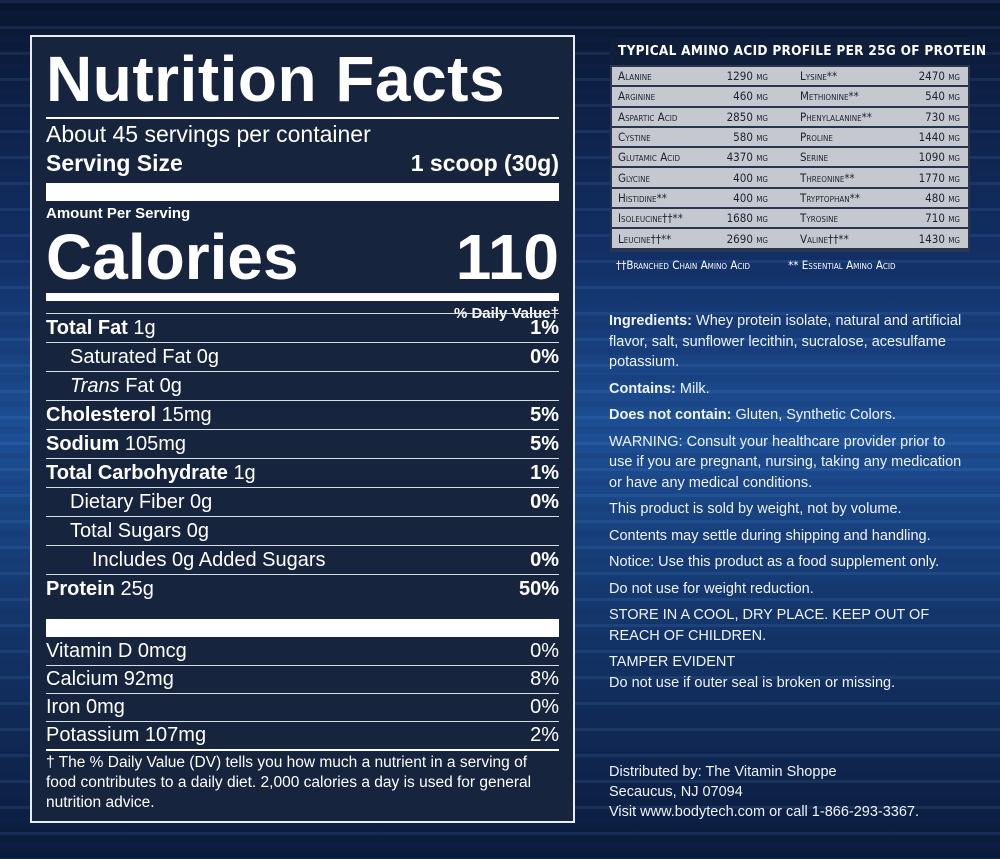  Describe the element at coordinates (819, 76) in the screenshot. I see `amino-name: Lysine**` at that location.